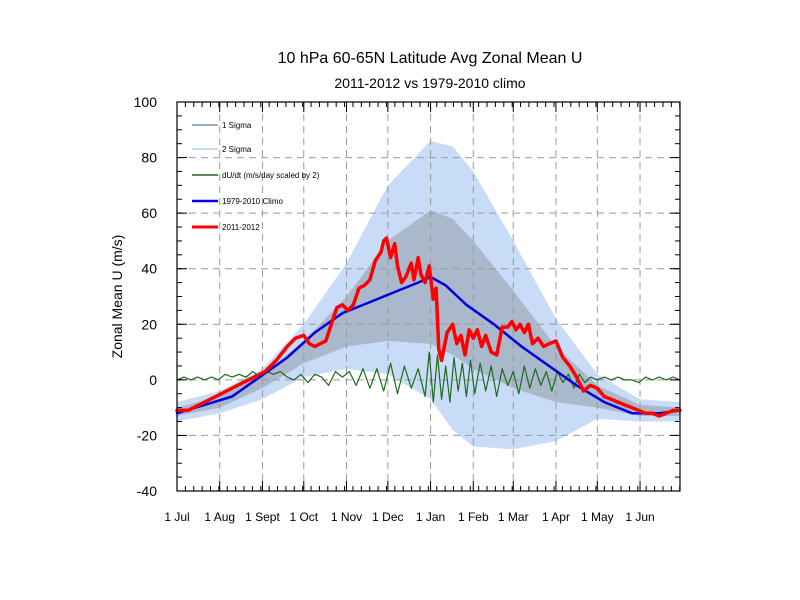 The image size is (800, 600). What do you see at coordinates (262, 517) in the screenshot?
I see `x-tick-label: 1 Sept` at bounding box center [262, 517].